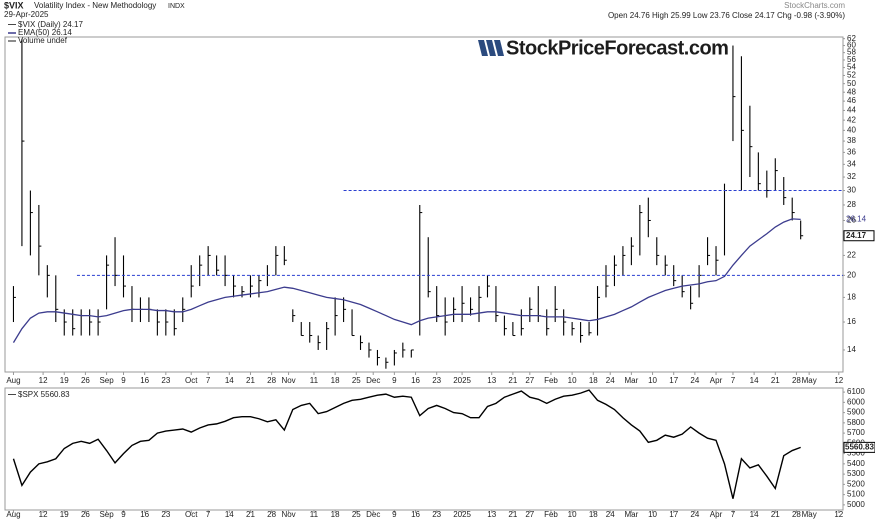 This screenshot has width=875, height=520. What do you see at coordinates (50, 24) in the screenshot?
I see `legend-entry: $VIX (Daily) 24.17` at bounding box center [50, 24].